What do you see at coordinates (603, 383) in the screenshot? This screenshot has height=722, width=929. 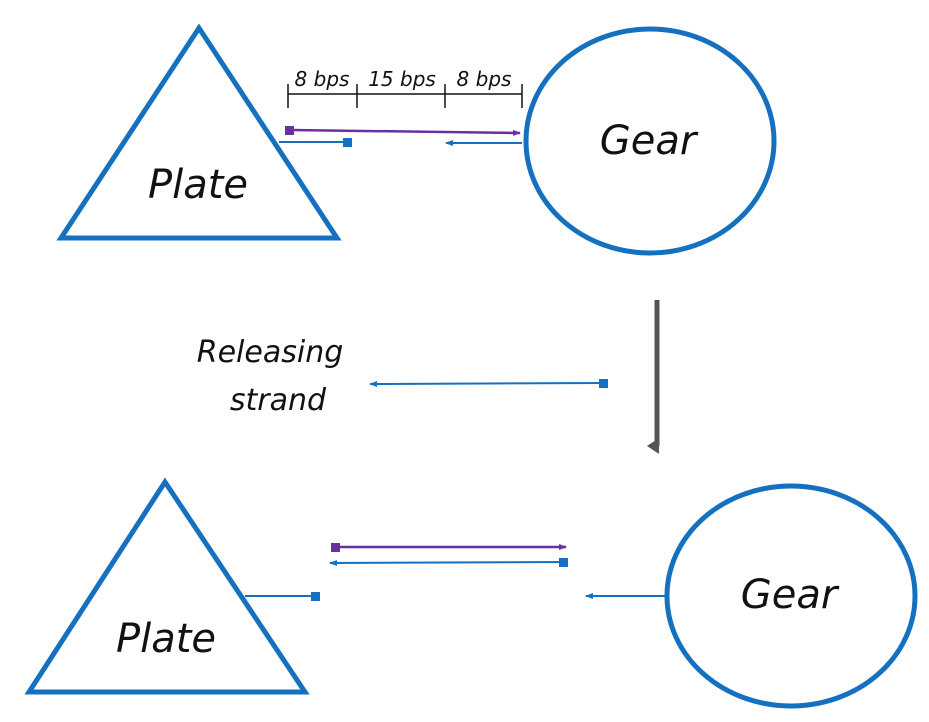 I see `releasing-strand-end` at bounding box center [603, 383].